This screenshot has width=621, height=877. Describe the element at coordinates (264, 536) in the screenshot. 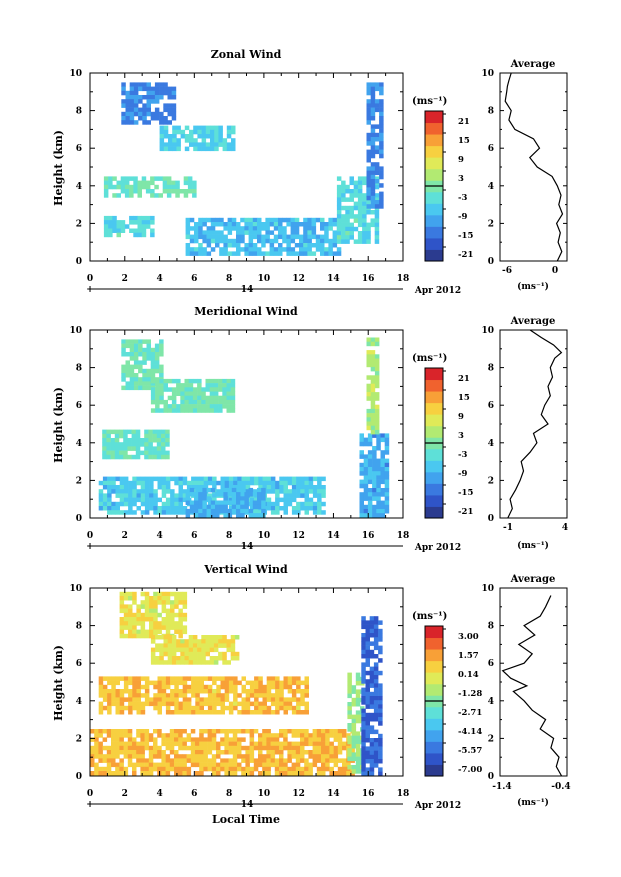

I see `x-tick-label: 10` at that location.